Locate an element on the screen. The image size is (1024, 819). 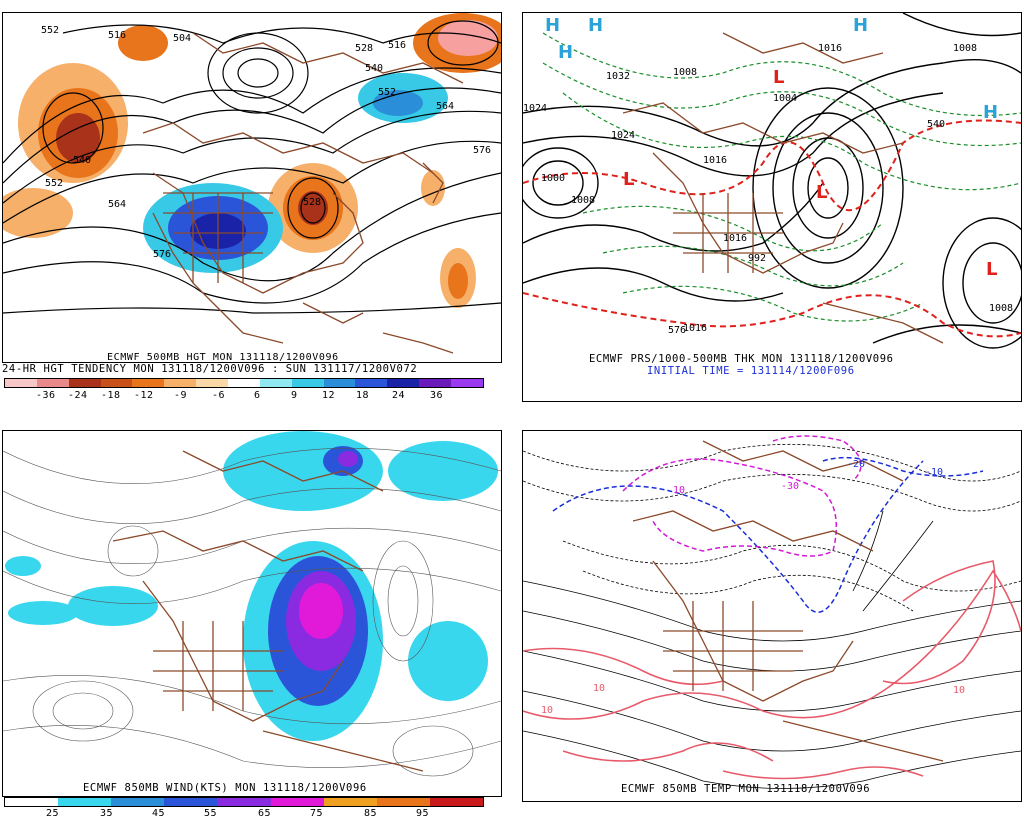
colorbar-label: 9 is located at coordinates (294, 395).